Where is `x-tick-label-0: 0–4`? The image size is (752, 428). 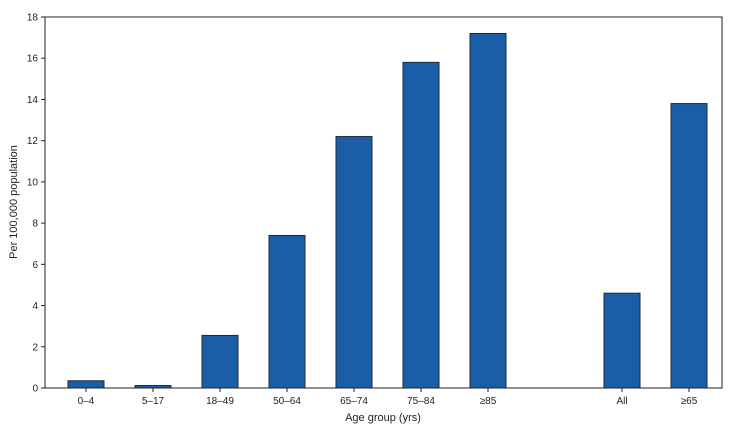 x-tick-label-0: 0–4 is located at coordinates (86, 401).